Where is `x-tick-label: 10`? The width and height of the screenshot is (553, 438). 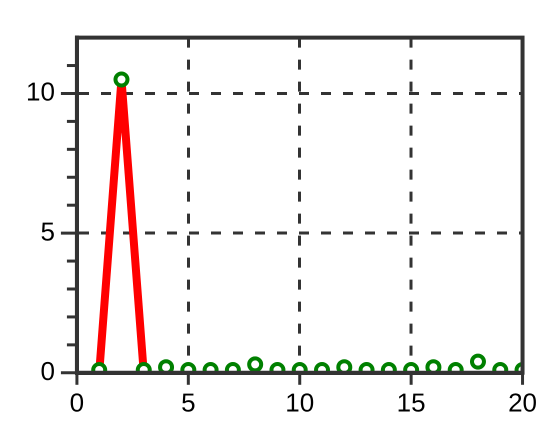 x-tick-label: 10 is located at coordinates (299, 403).